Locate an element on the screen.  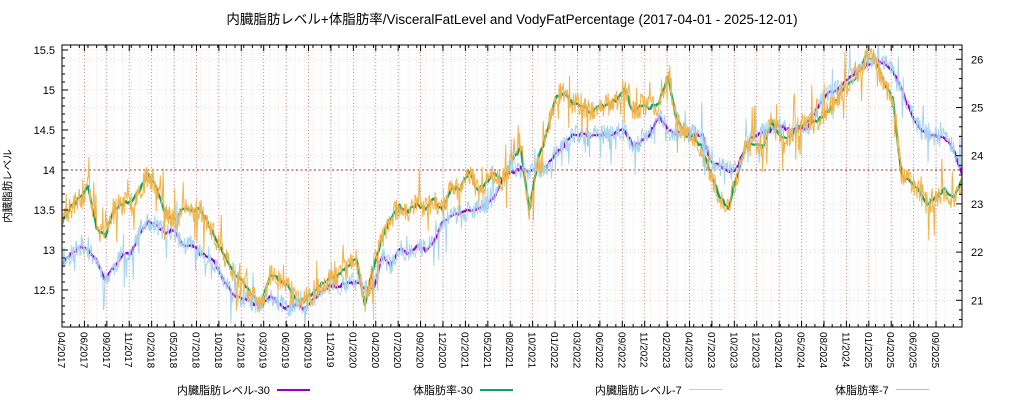
x-tick-label: 11/2022 is located at coordinates (643, 350).